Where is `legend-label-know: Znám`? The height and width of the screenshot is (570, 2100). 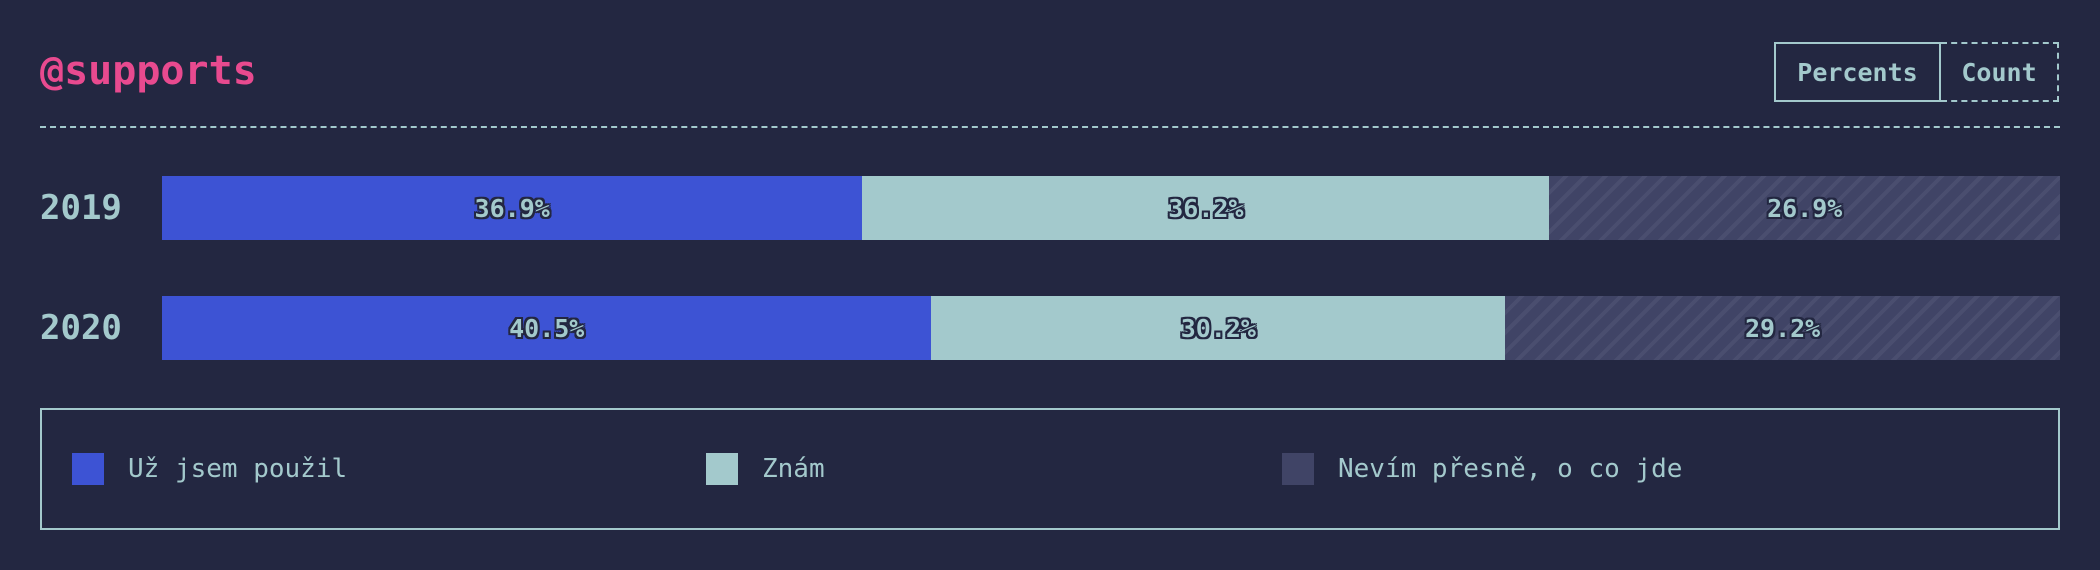
legend-label-know: Znám is located at coordinates (793, 469).